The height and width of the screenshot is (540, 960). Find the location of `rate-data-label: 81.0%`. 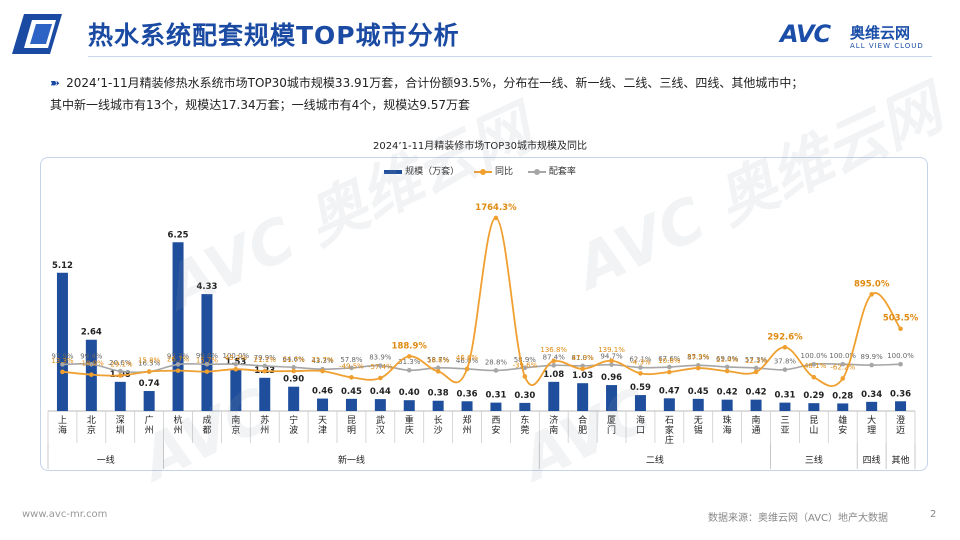

rate-data-label: 81.0% is located at coordinates (583, 358).